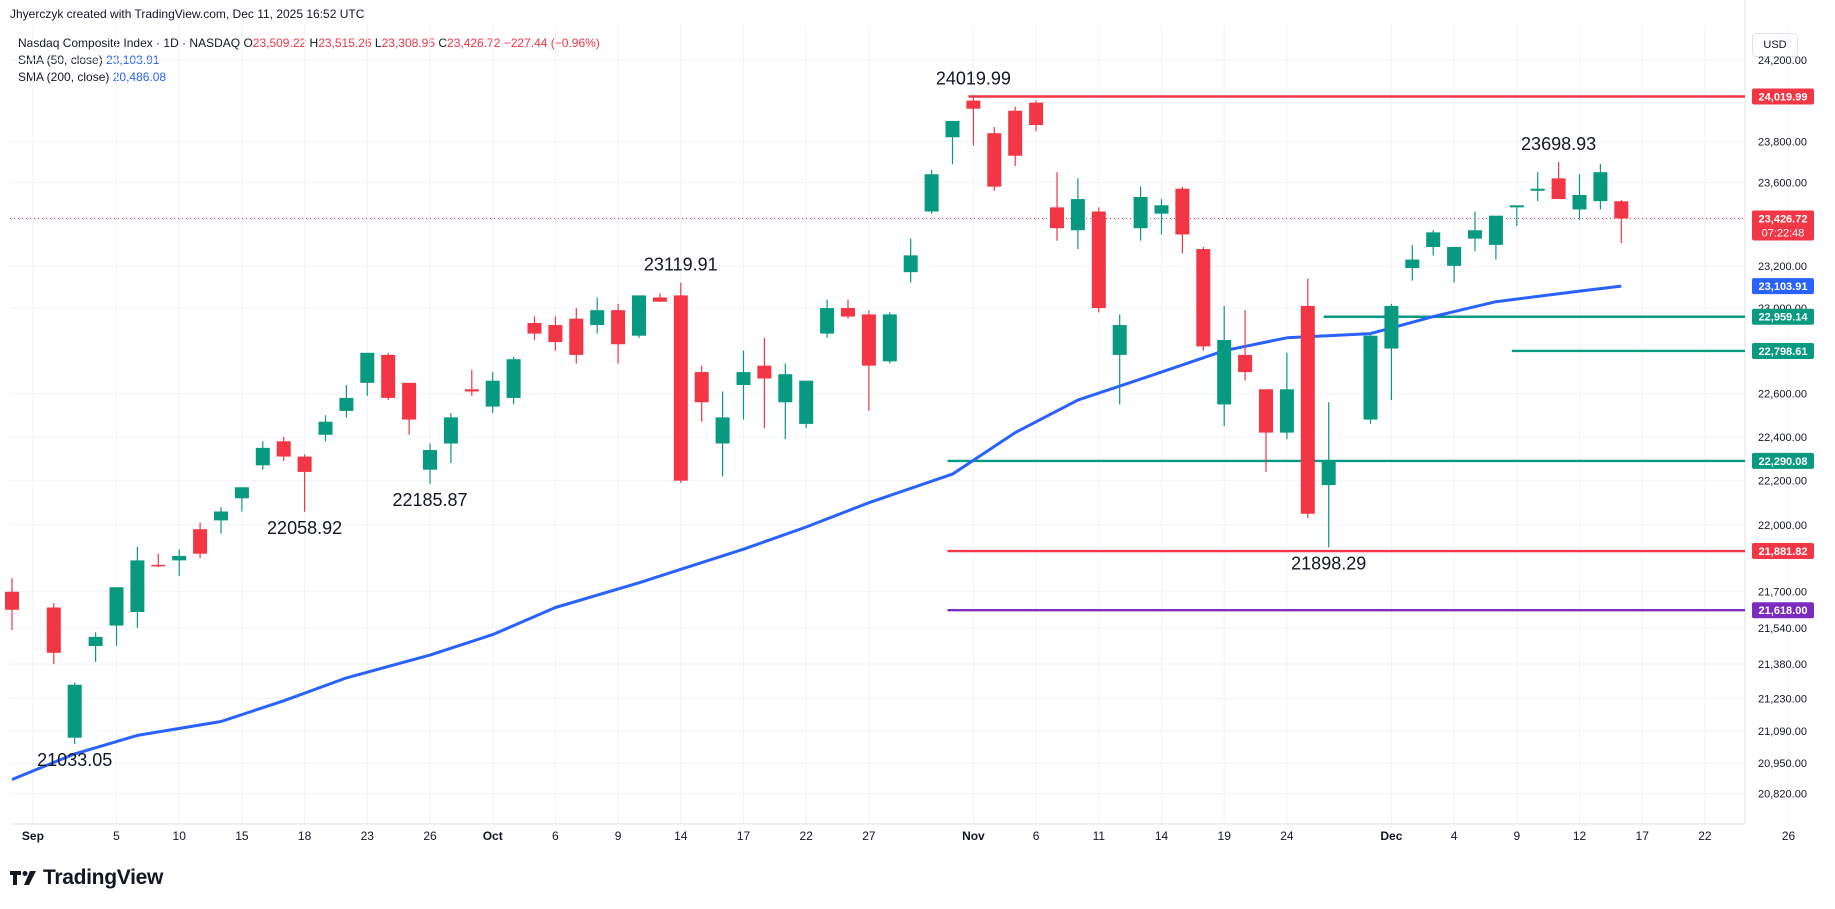 The width and height of the screenshot is (1835, 909). Describe the element at coordinates (1782, 482) in the screenshot. I see `y-tick-label: 22,200.00` at that location.